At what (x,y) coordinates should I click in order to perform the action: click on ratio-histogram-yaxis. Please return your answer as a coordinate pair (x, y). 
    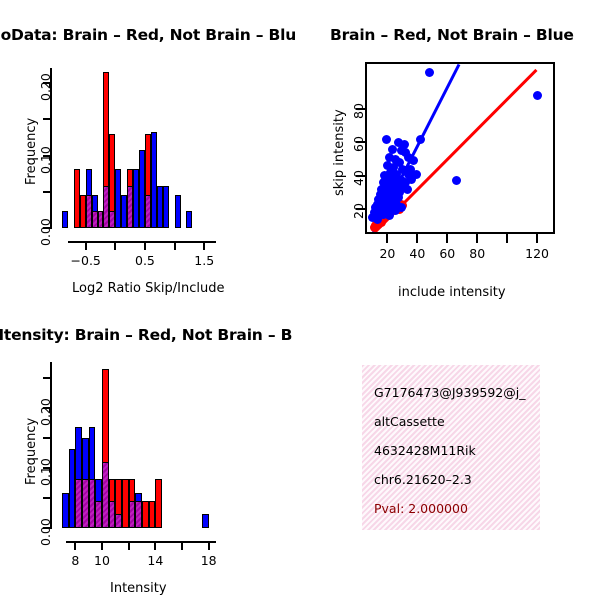
    Looking at the image, I should click on (51, 148).